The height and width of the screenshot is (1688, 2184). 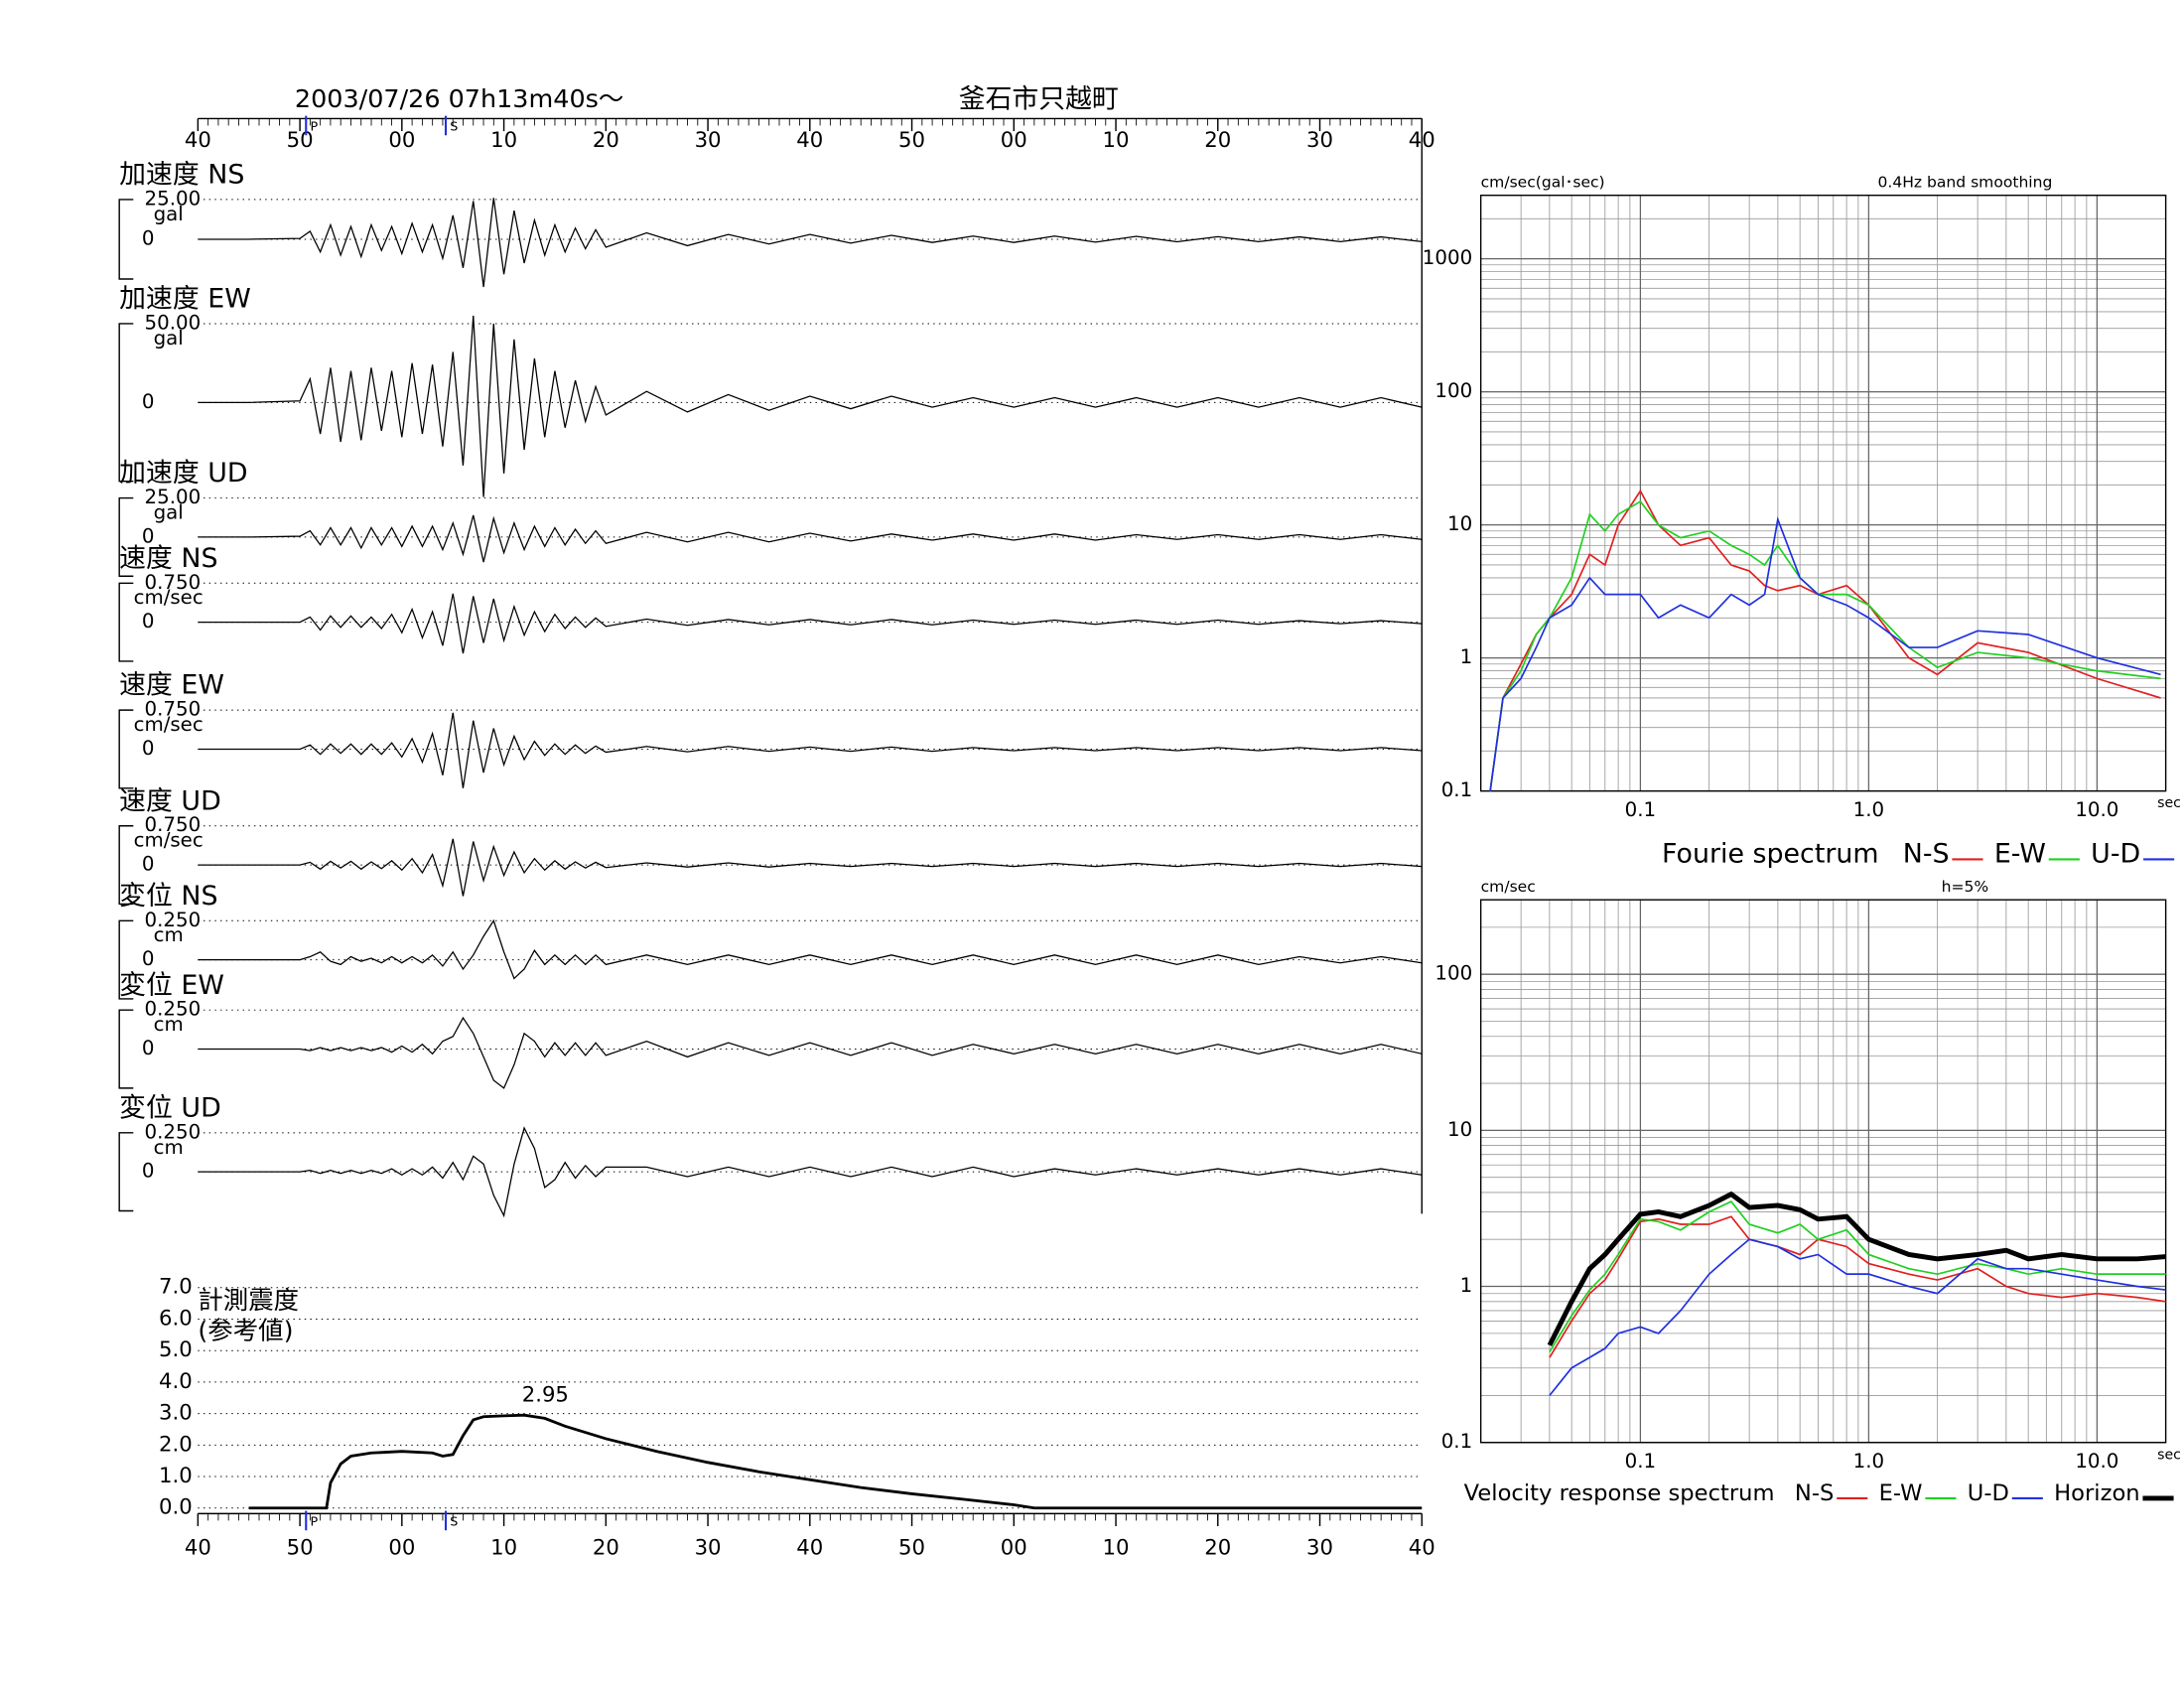 I want to click on plot-frame, so click(x=1823, y=1171).